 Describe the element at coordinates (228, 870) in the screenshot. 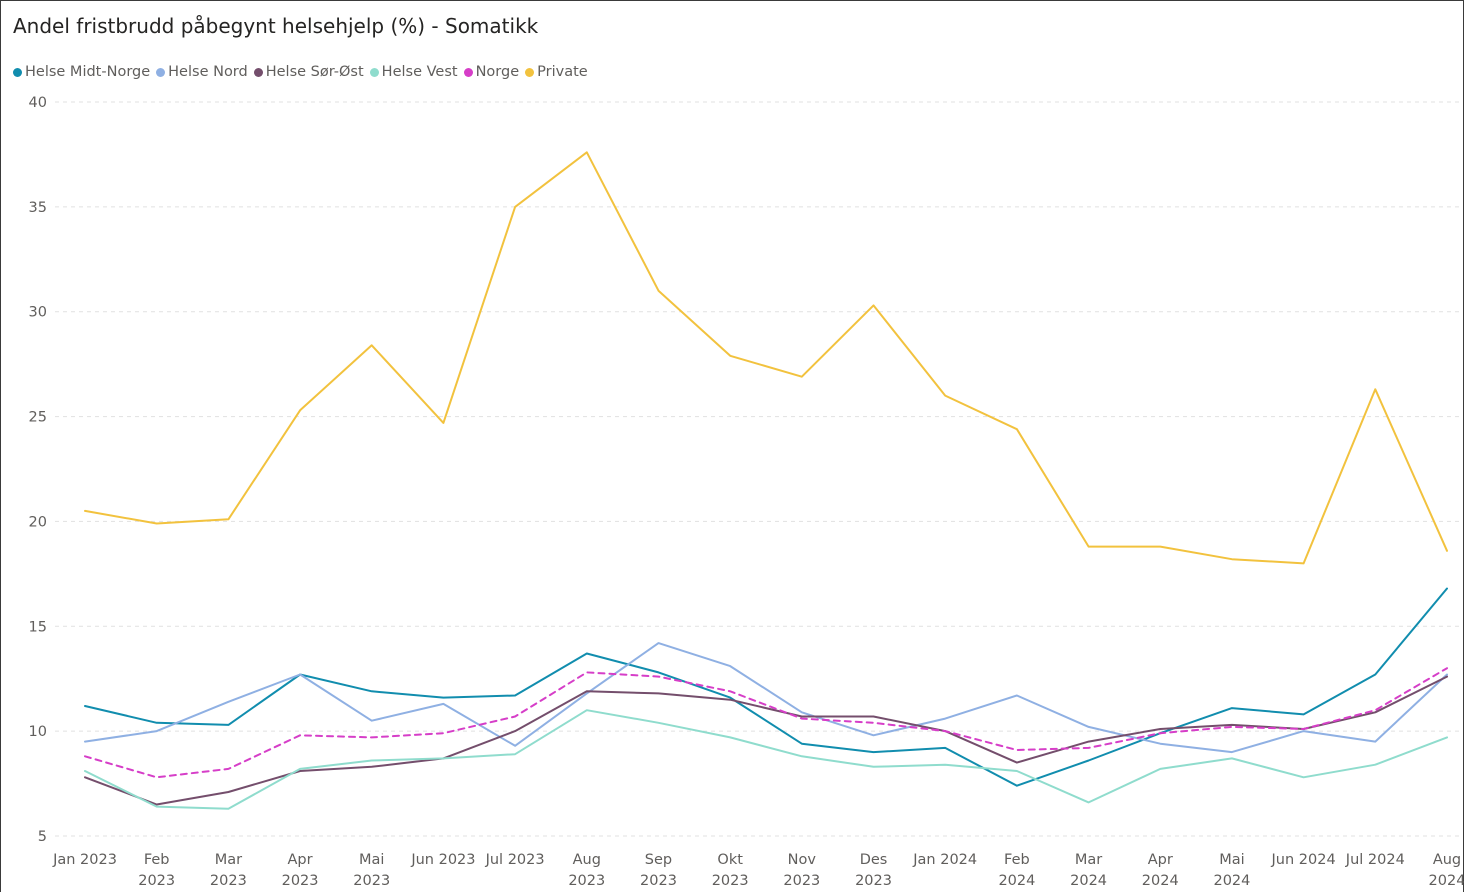

I see `x-tick-label: Mar 2023` at that location.